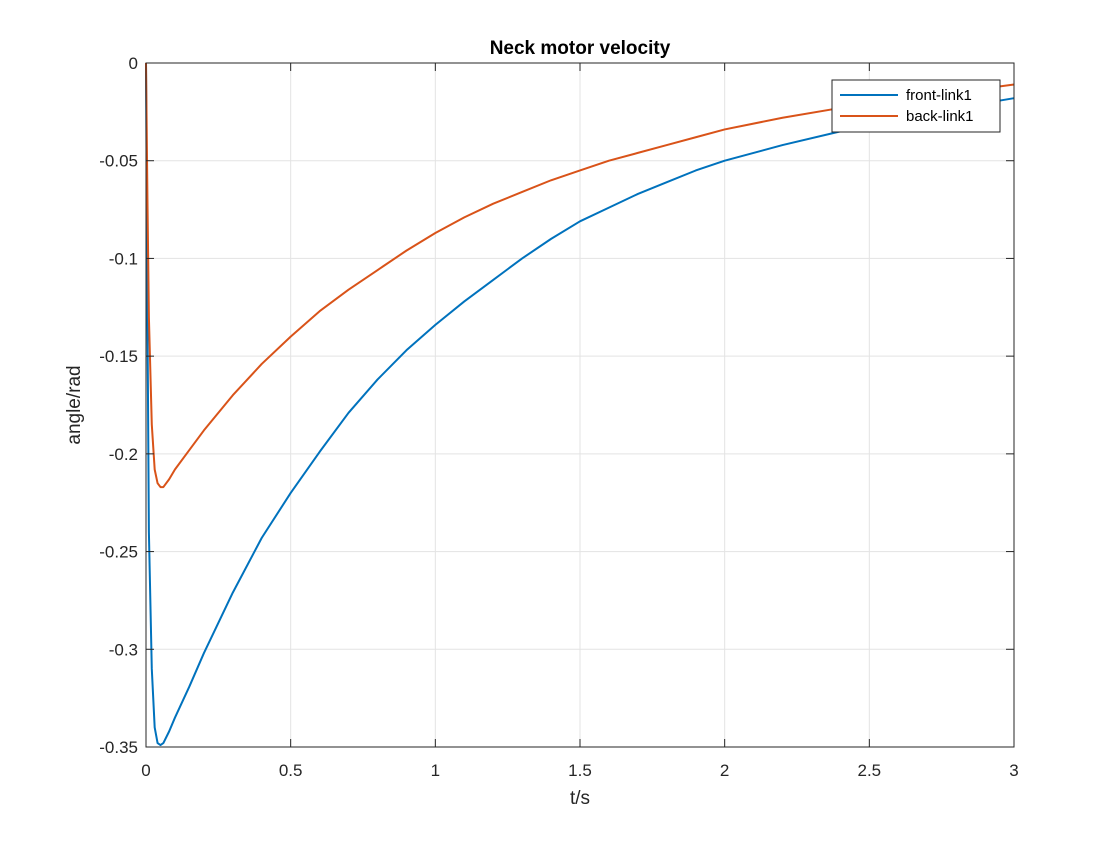 Image resolution: width=1120 pixels, height=845 pixels. I want to click on y-tick-label: -0.35, so click(118, 747).